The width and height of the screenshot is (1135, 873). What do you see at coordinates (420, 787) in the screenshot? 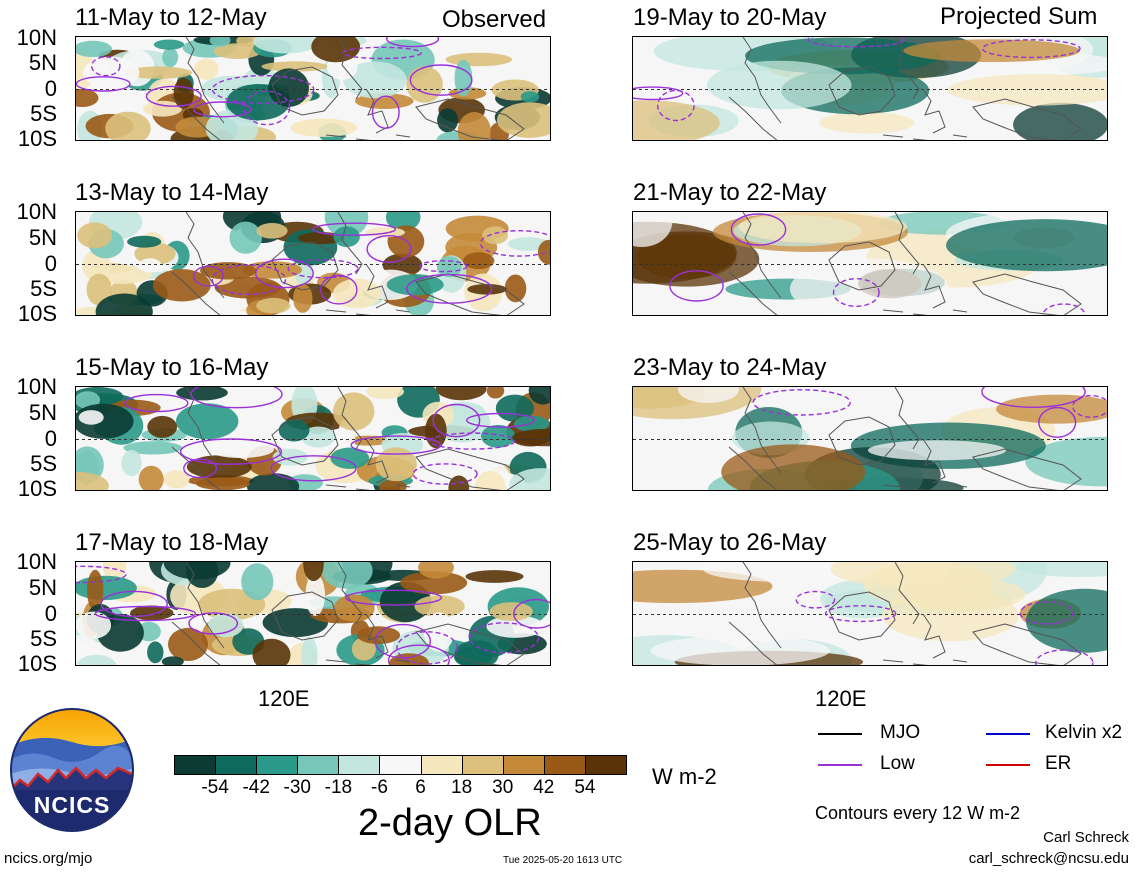
I see `colorbar-tick-label: 6` at bounding box center [420, 787].